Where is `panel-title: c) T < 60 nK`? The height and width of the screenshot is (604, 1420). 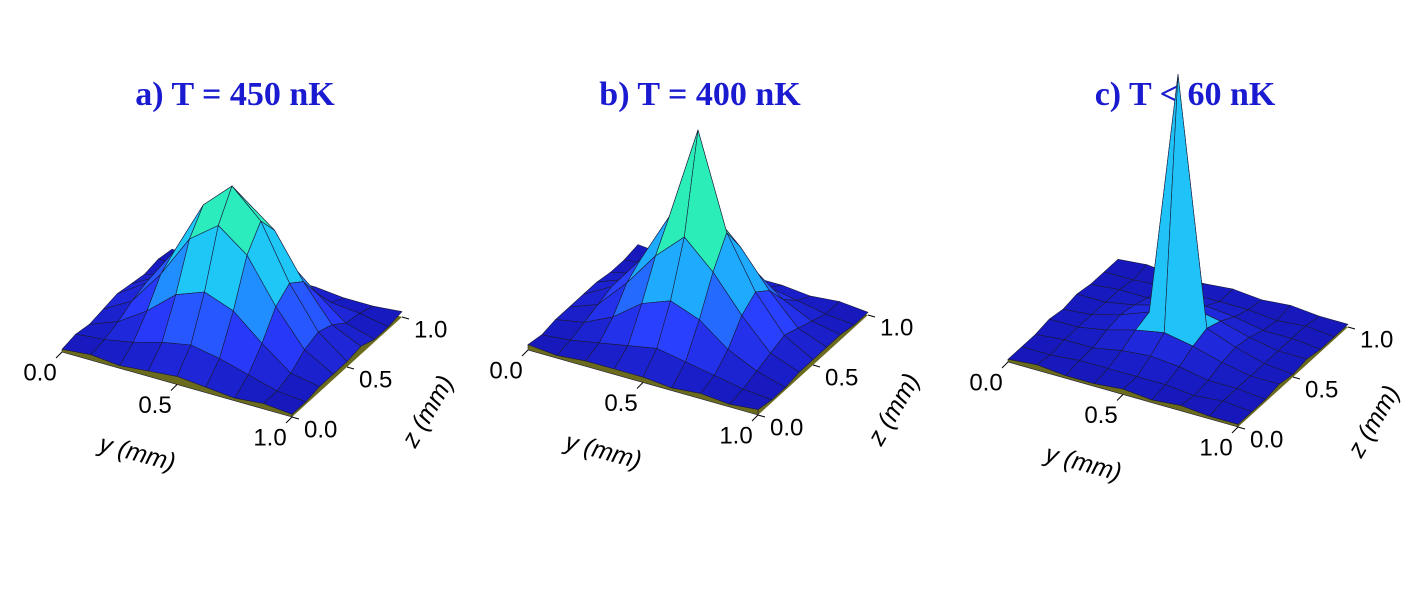
panel-title: c) T < 60 nK is located at coordinates (1185, 94).